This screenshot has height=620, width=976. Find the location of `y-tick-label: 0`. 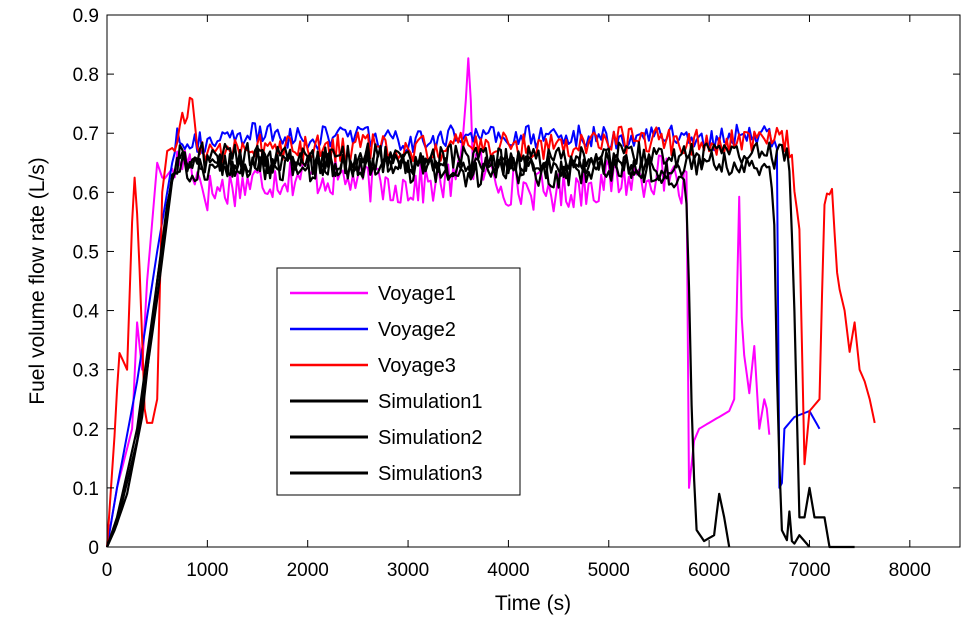

y-tick-label: 0 is located at coordinates (93, 548).